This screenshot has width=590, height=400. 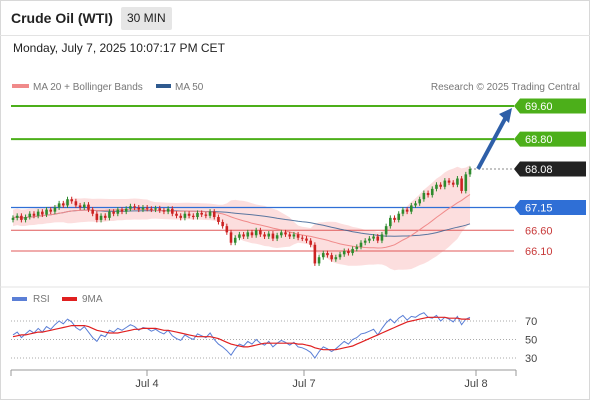 I want to click on rsi-level-label: 70, so click(x=531, y=322).